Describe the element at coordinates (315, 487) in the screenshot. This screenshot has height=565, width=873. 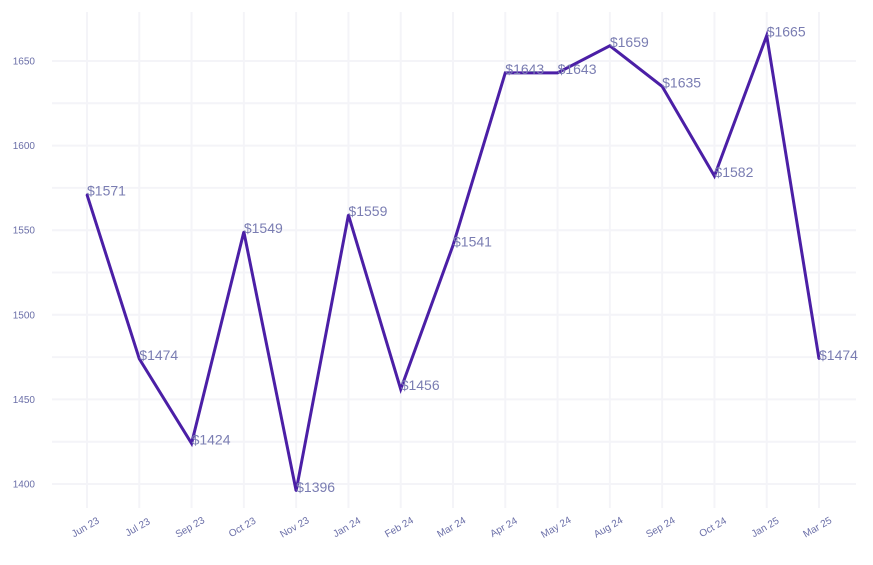
I see `data-label: $1396` at that location.